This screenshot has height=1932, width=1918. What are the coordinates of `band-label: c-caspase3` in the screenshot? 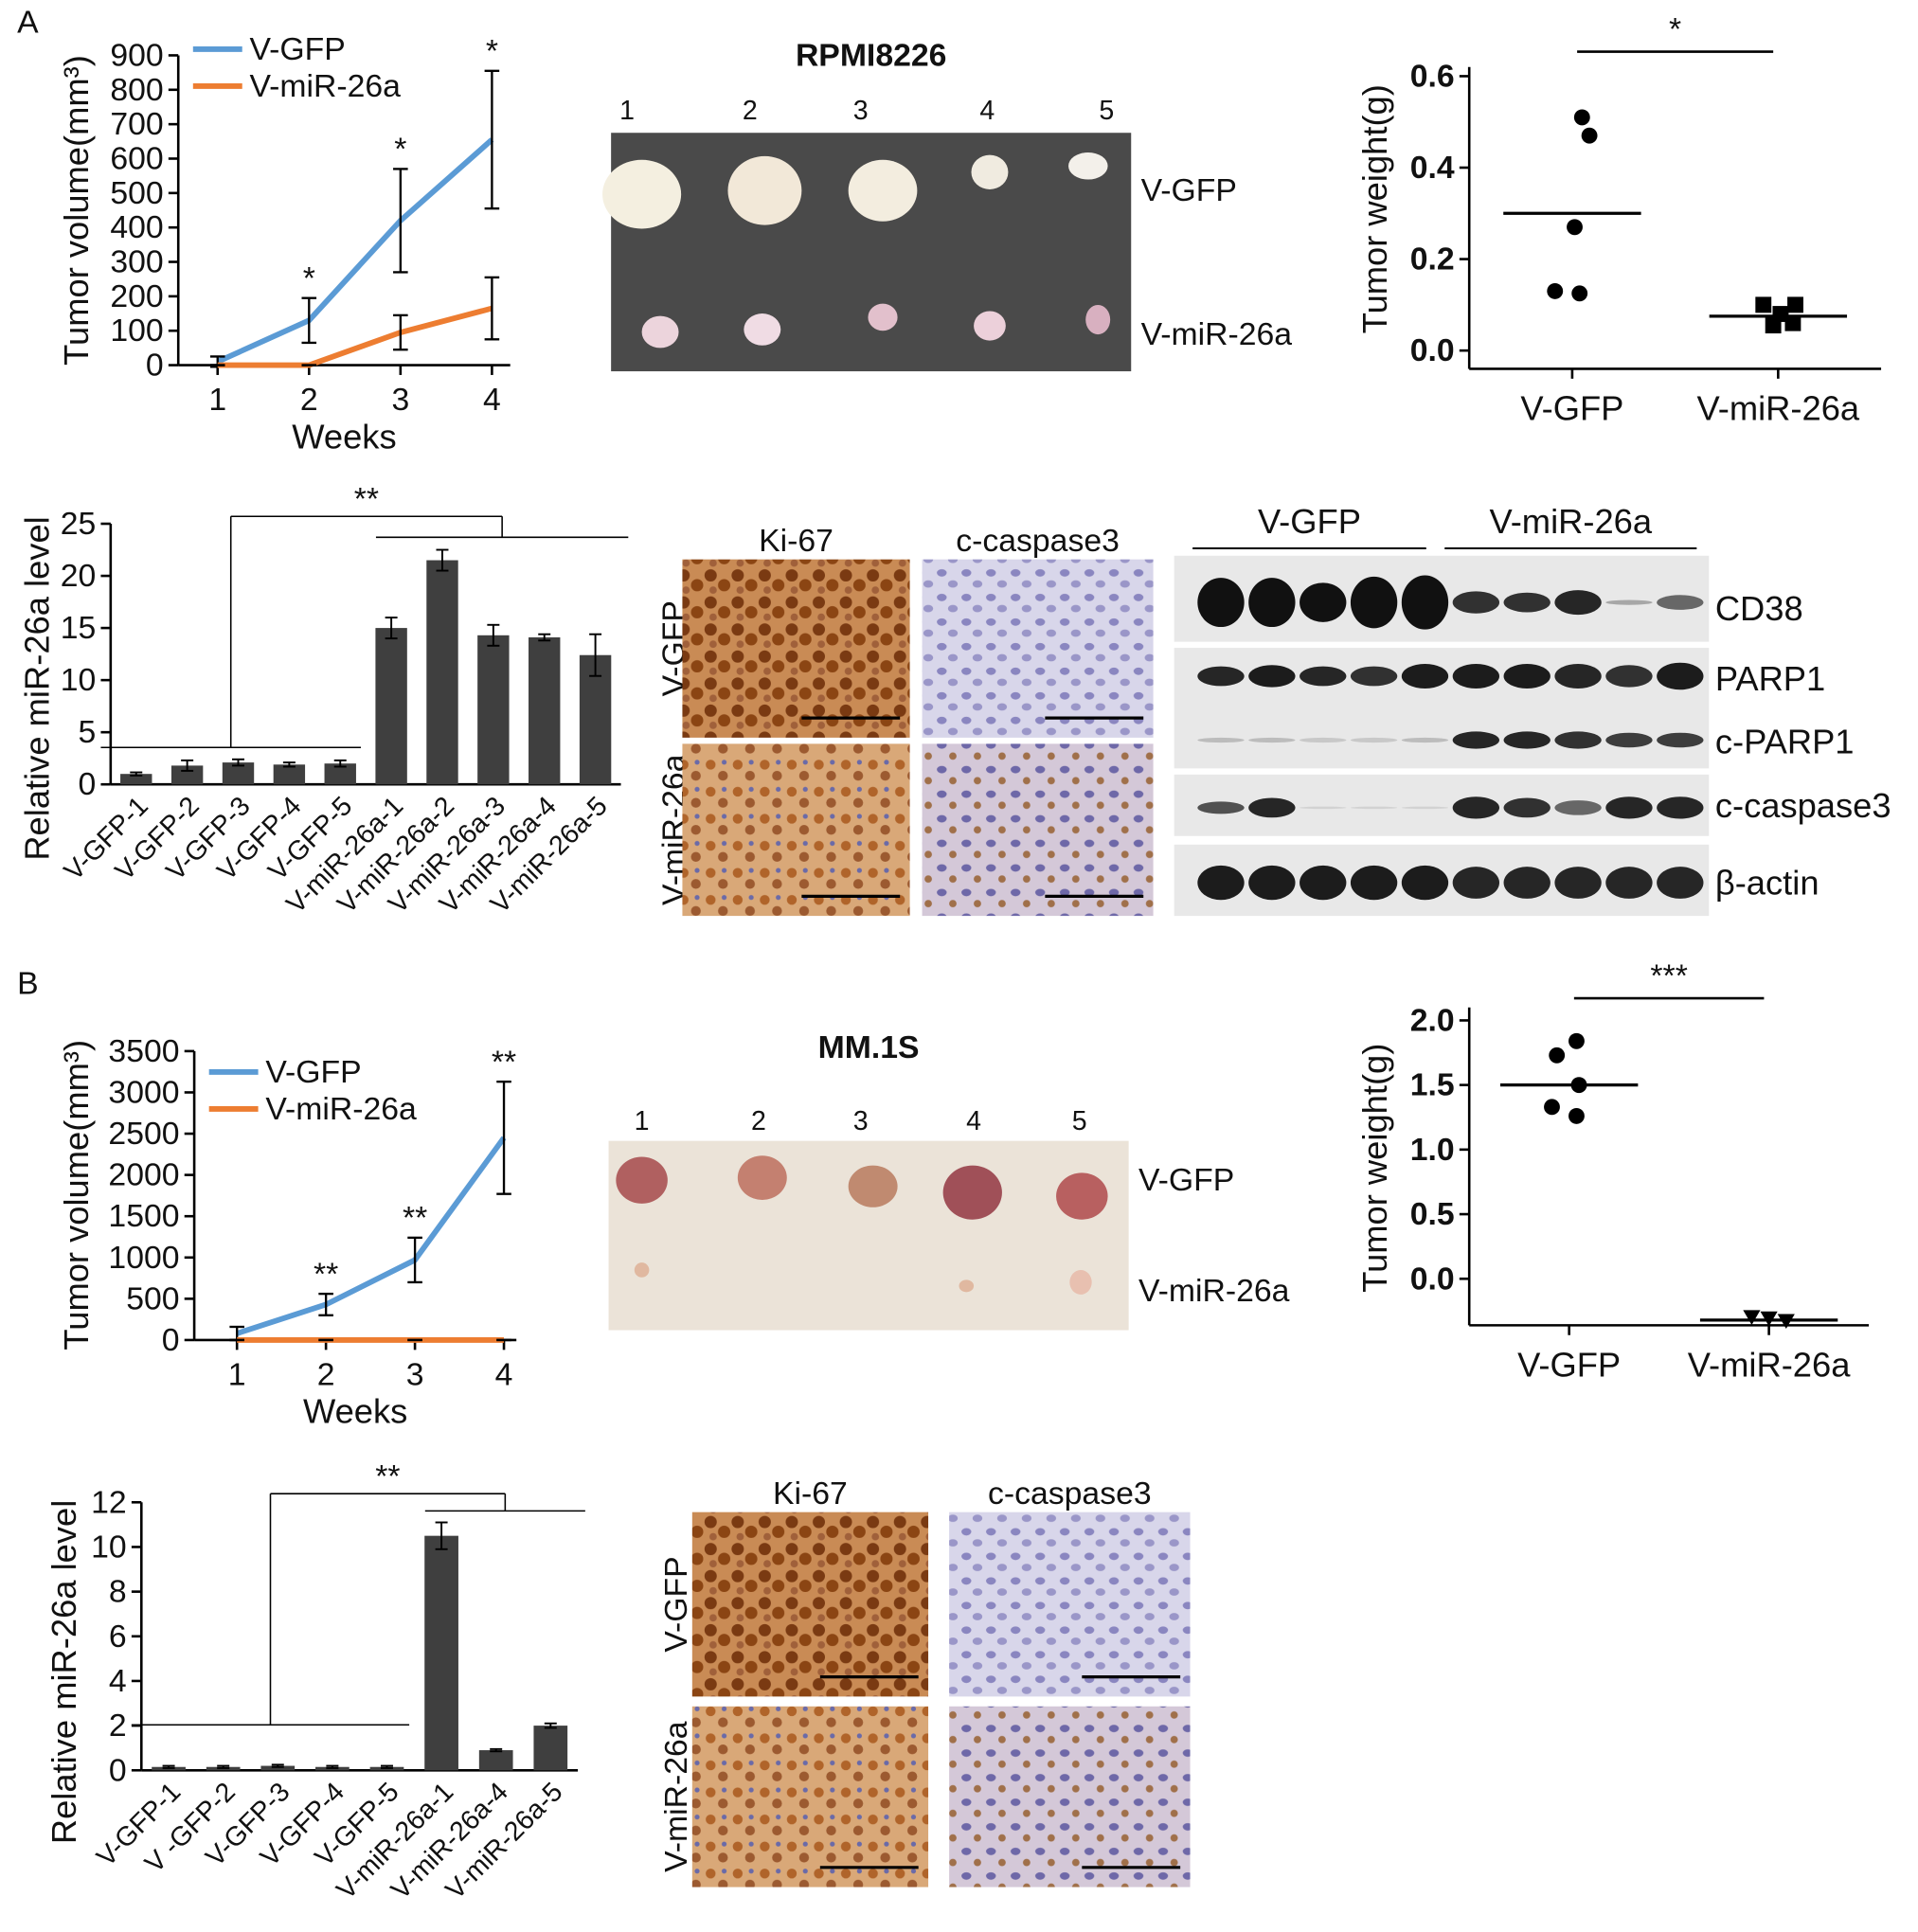 It's located at (1803, 805).